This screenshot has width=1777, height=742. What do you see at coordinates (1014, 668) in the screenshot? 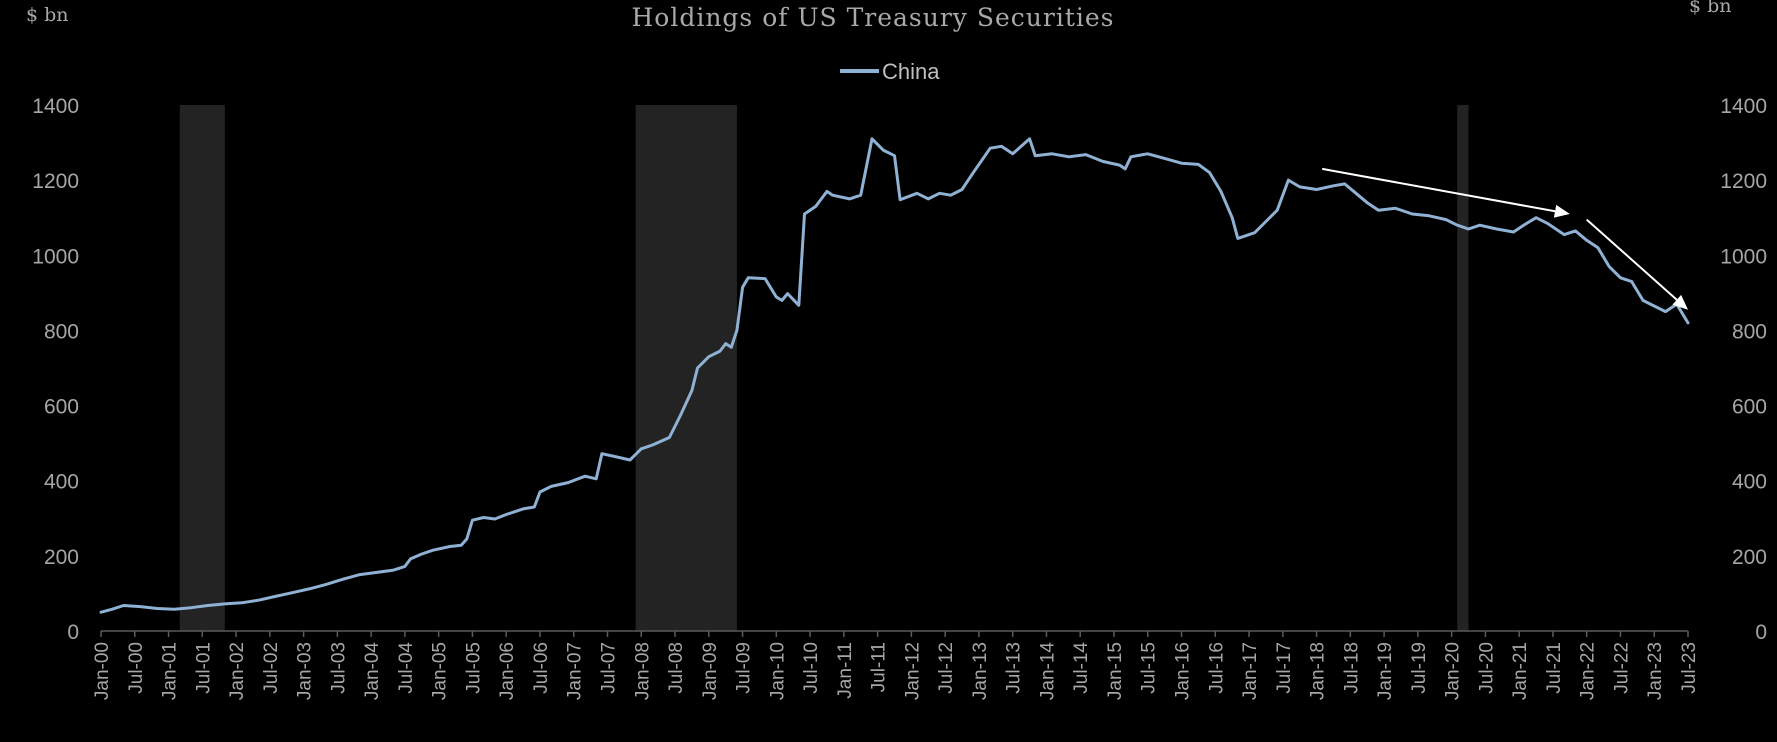
I see `x-tick-label-27: Jul-13` at bounding box center [1014, 668].